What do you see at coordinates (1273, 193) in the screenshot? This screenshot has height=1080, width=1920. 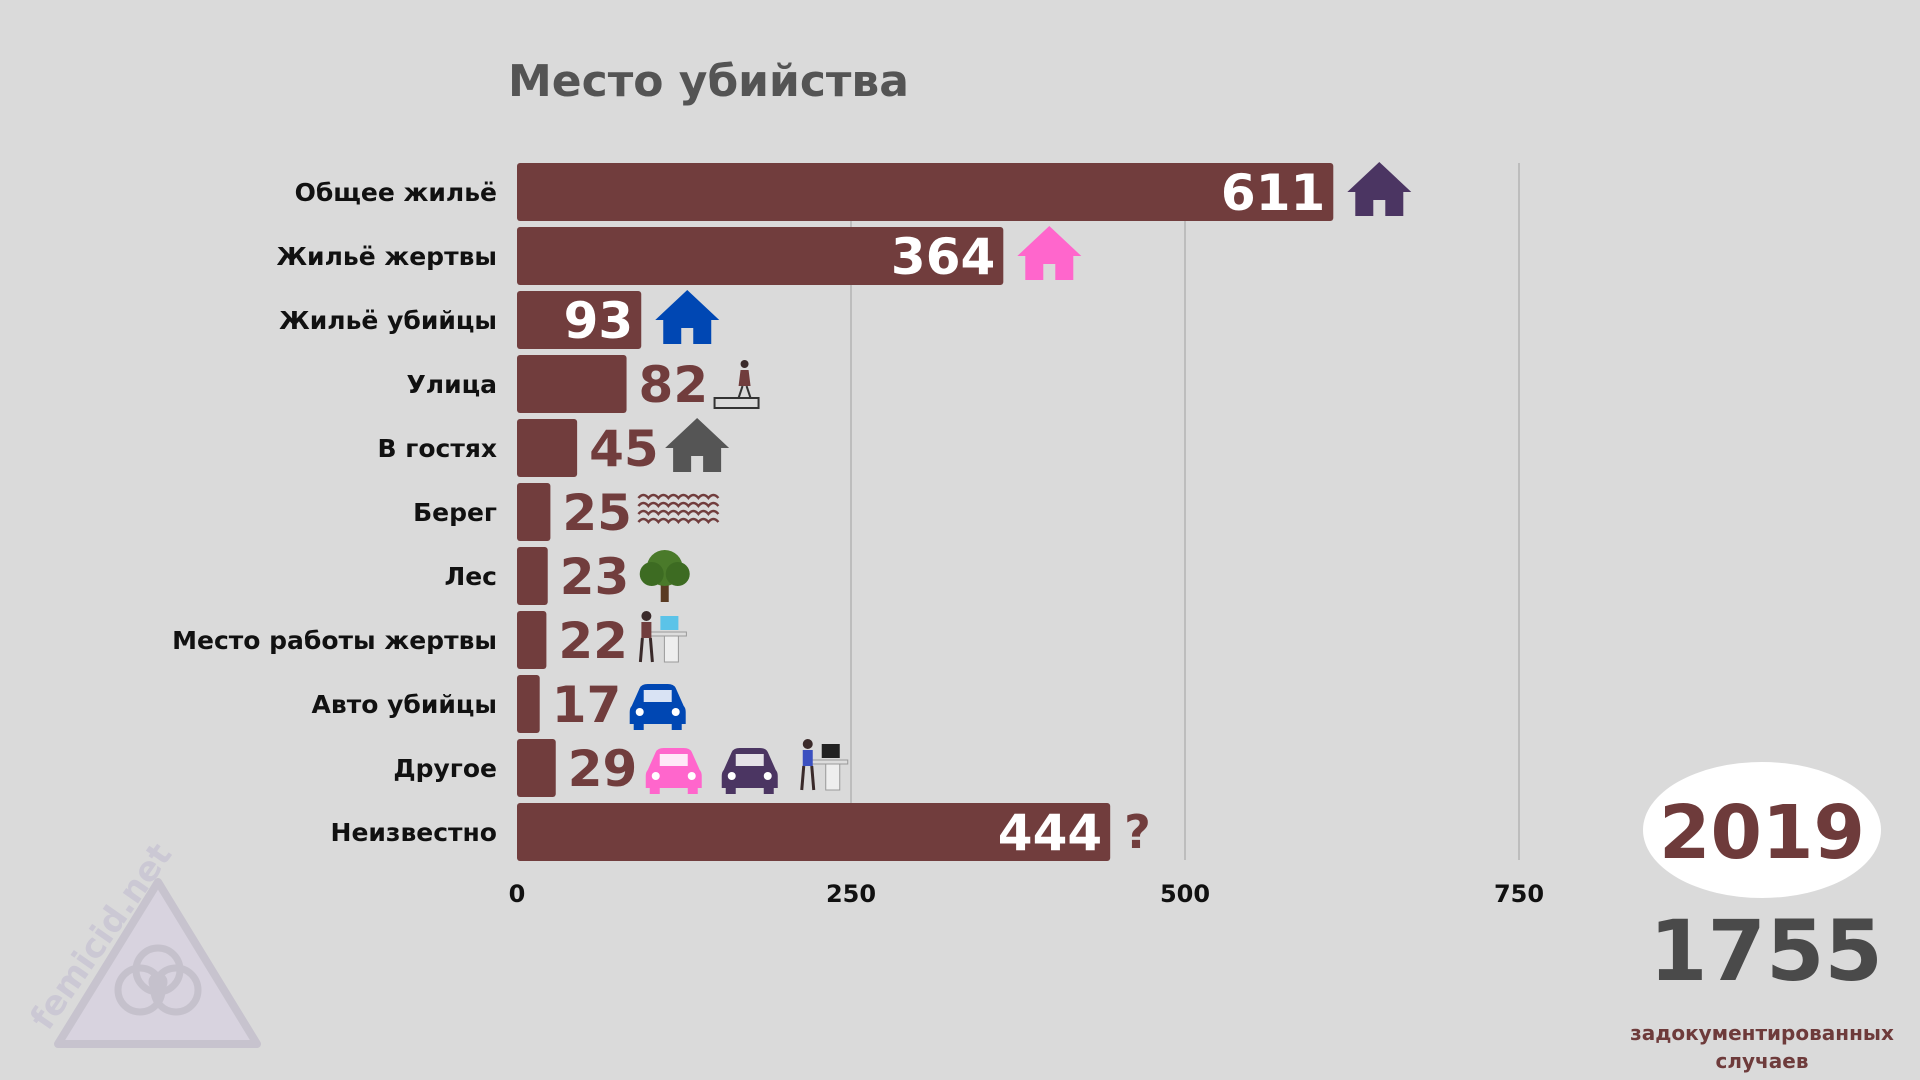 I see `value-label: 611` at bounding box center [1273, 193].